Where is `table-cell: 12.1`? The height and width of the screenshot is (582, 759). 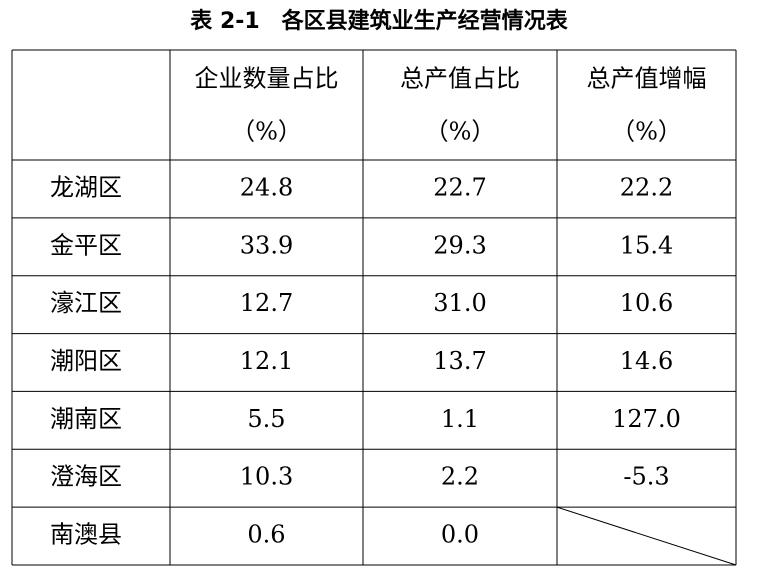 table-cell: 12.1 is located at coordinates (266, 361).